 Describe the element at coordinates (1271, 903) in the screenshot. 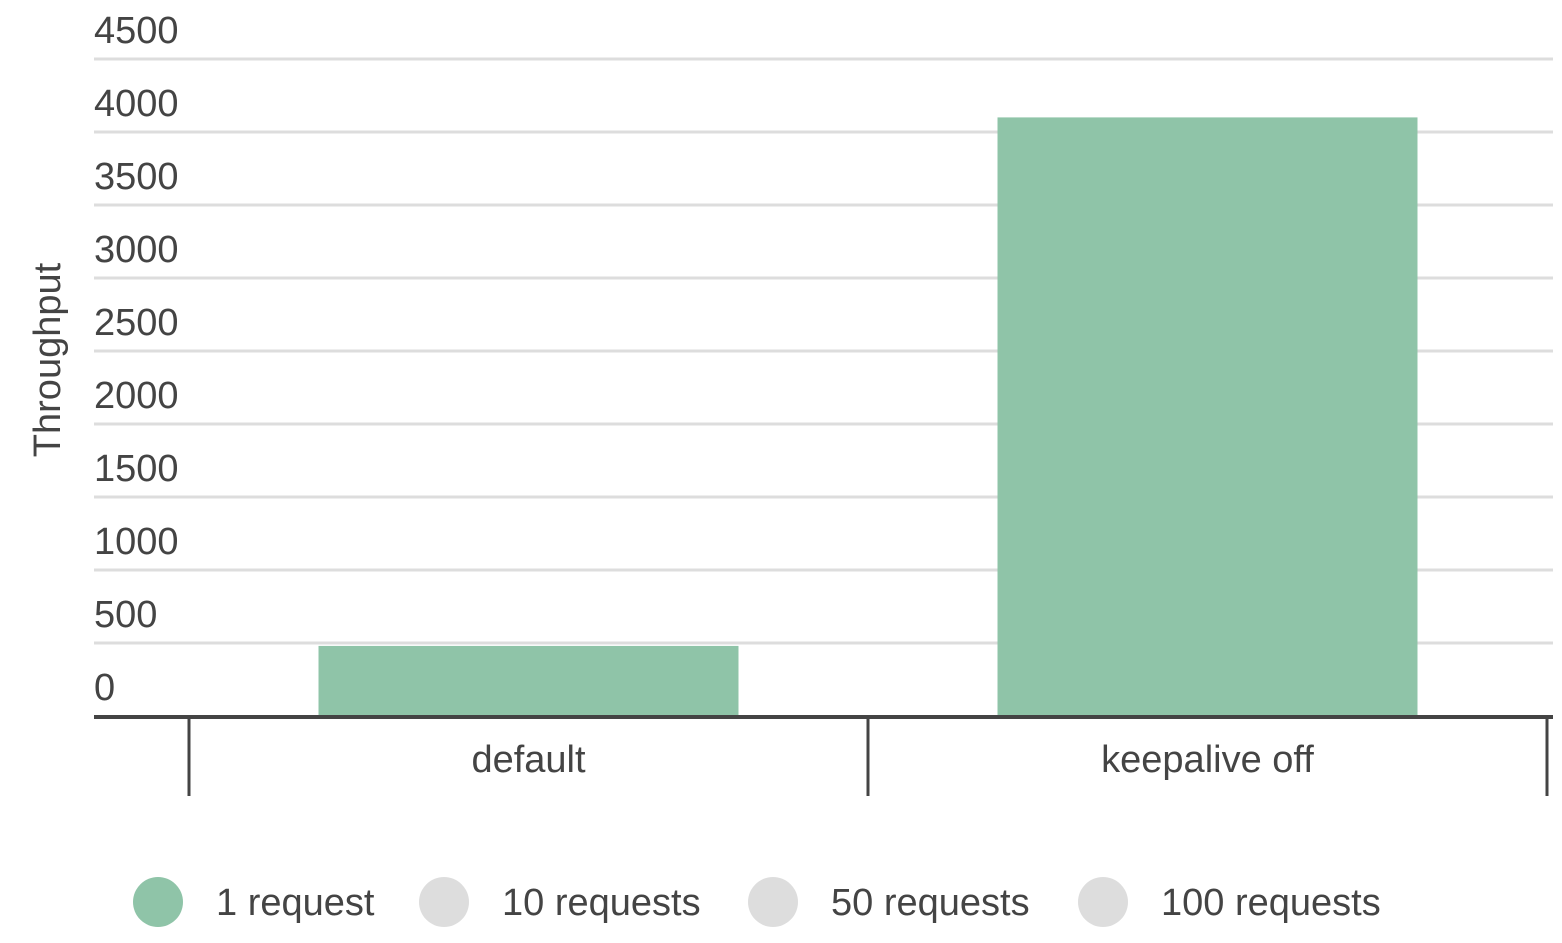

I see `legend-label: 100 requests` at that location.